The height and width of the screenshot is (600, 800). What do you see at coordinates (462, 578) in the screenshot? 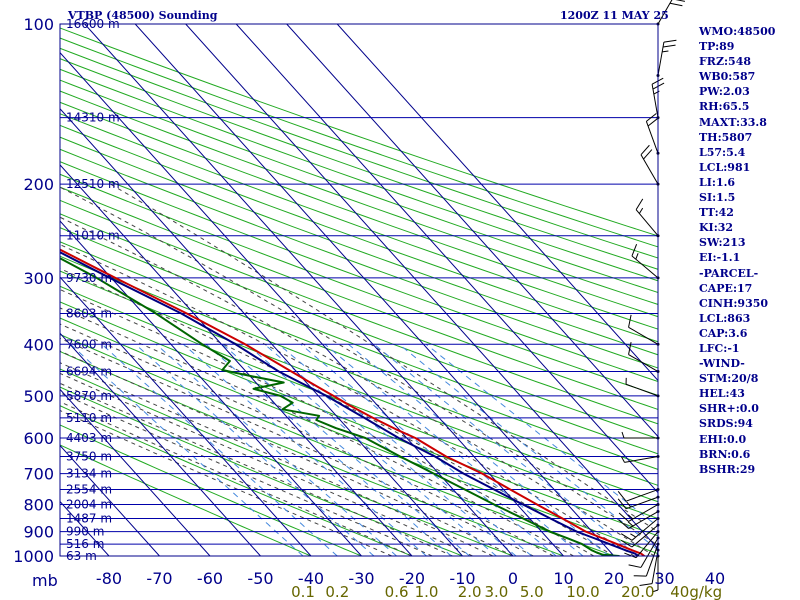
I see `temperature-tick-label: -10` at bounding box center [462, 578].